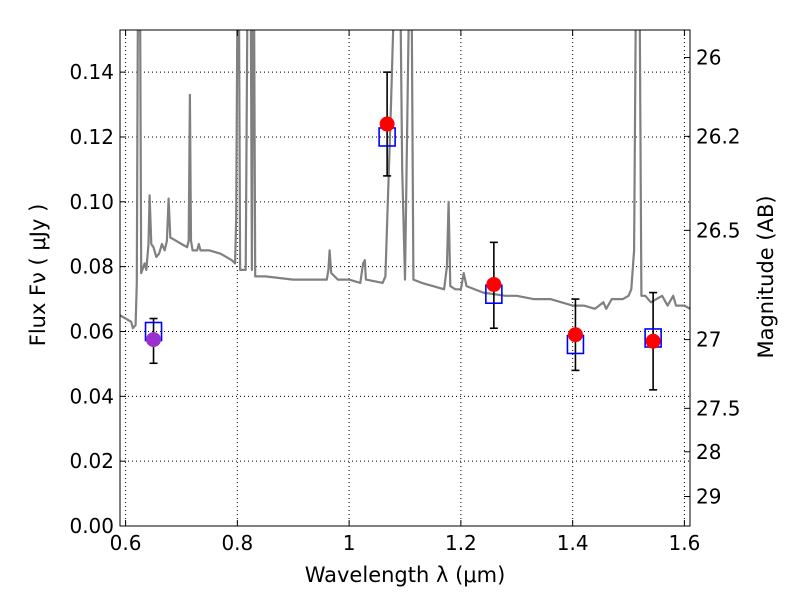 The height and width of the screenshot is (604, 800). Describe the element at coordinates (91, 461) in the screenshot. I see `y-tick-label: 0.02` at that location.